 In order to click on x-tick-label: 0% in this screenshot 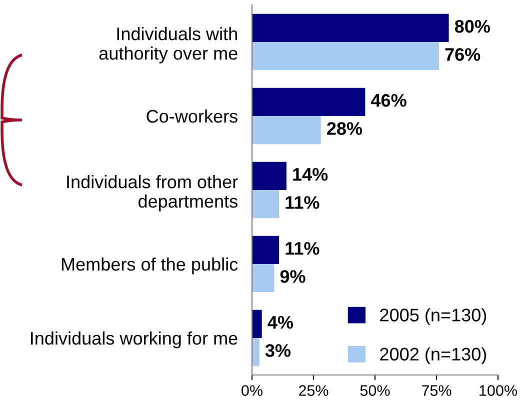, I will do `click(252, 390)`.